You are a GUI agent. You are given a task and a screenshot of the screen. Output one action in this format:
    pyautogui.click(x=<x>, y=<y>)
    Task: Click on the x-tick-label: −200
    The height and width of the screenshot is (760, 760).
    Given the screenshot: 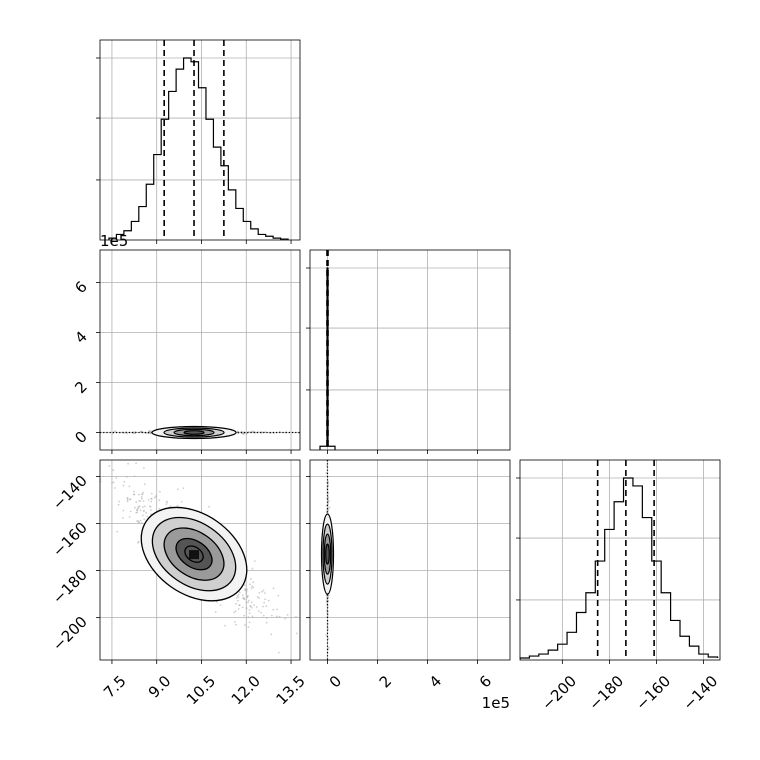 What is the action you would take?
    pyautogui.click(x=559, y=693)
    